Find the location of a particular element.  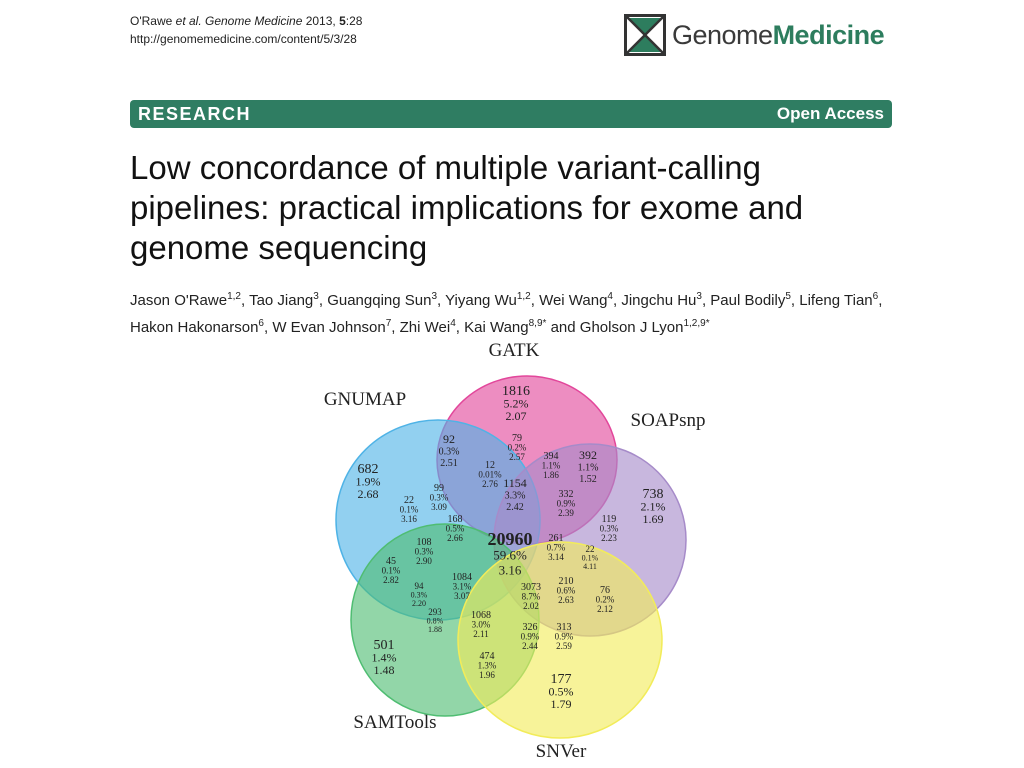

logo-wordmark: GenomeMedicine is located at coordinates (778, 35).